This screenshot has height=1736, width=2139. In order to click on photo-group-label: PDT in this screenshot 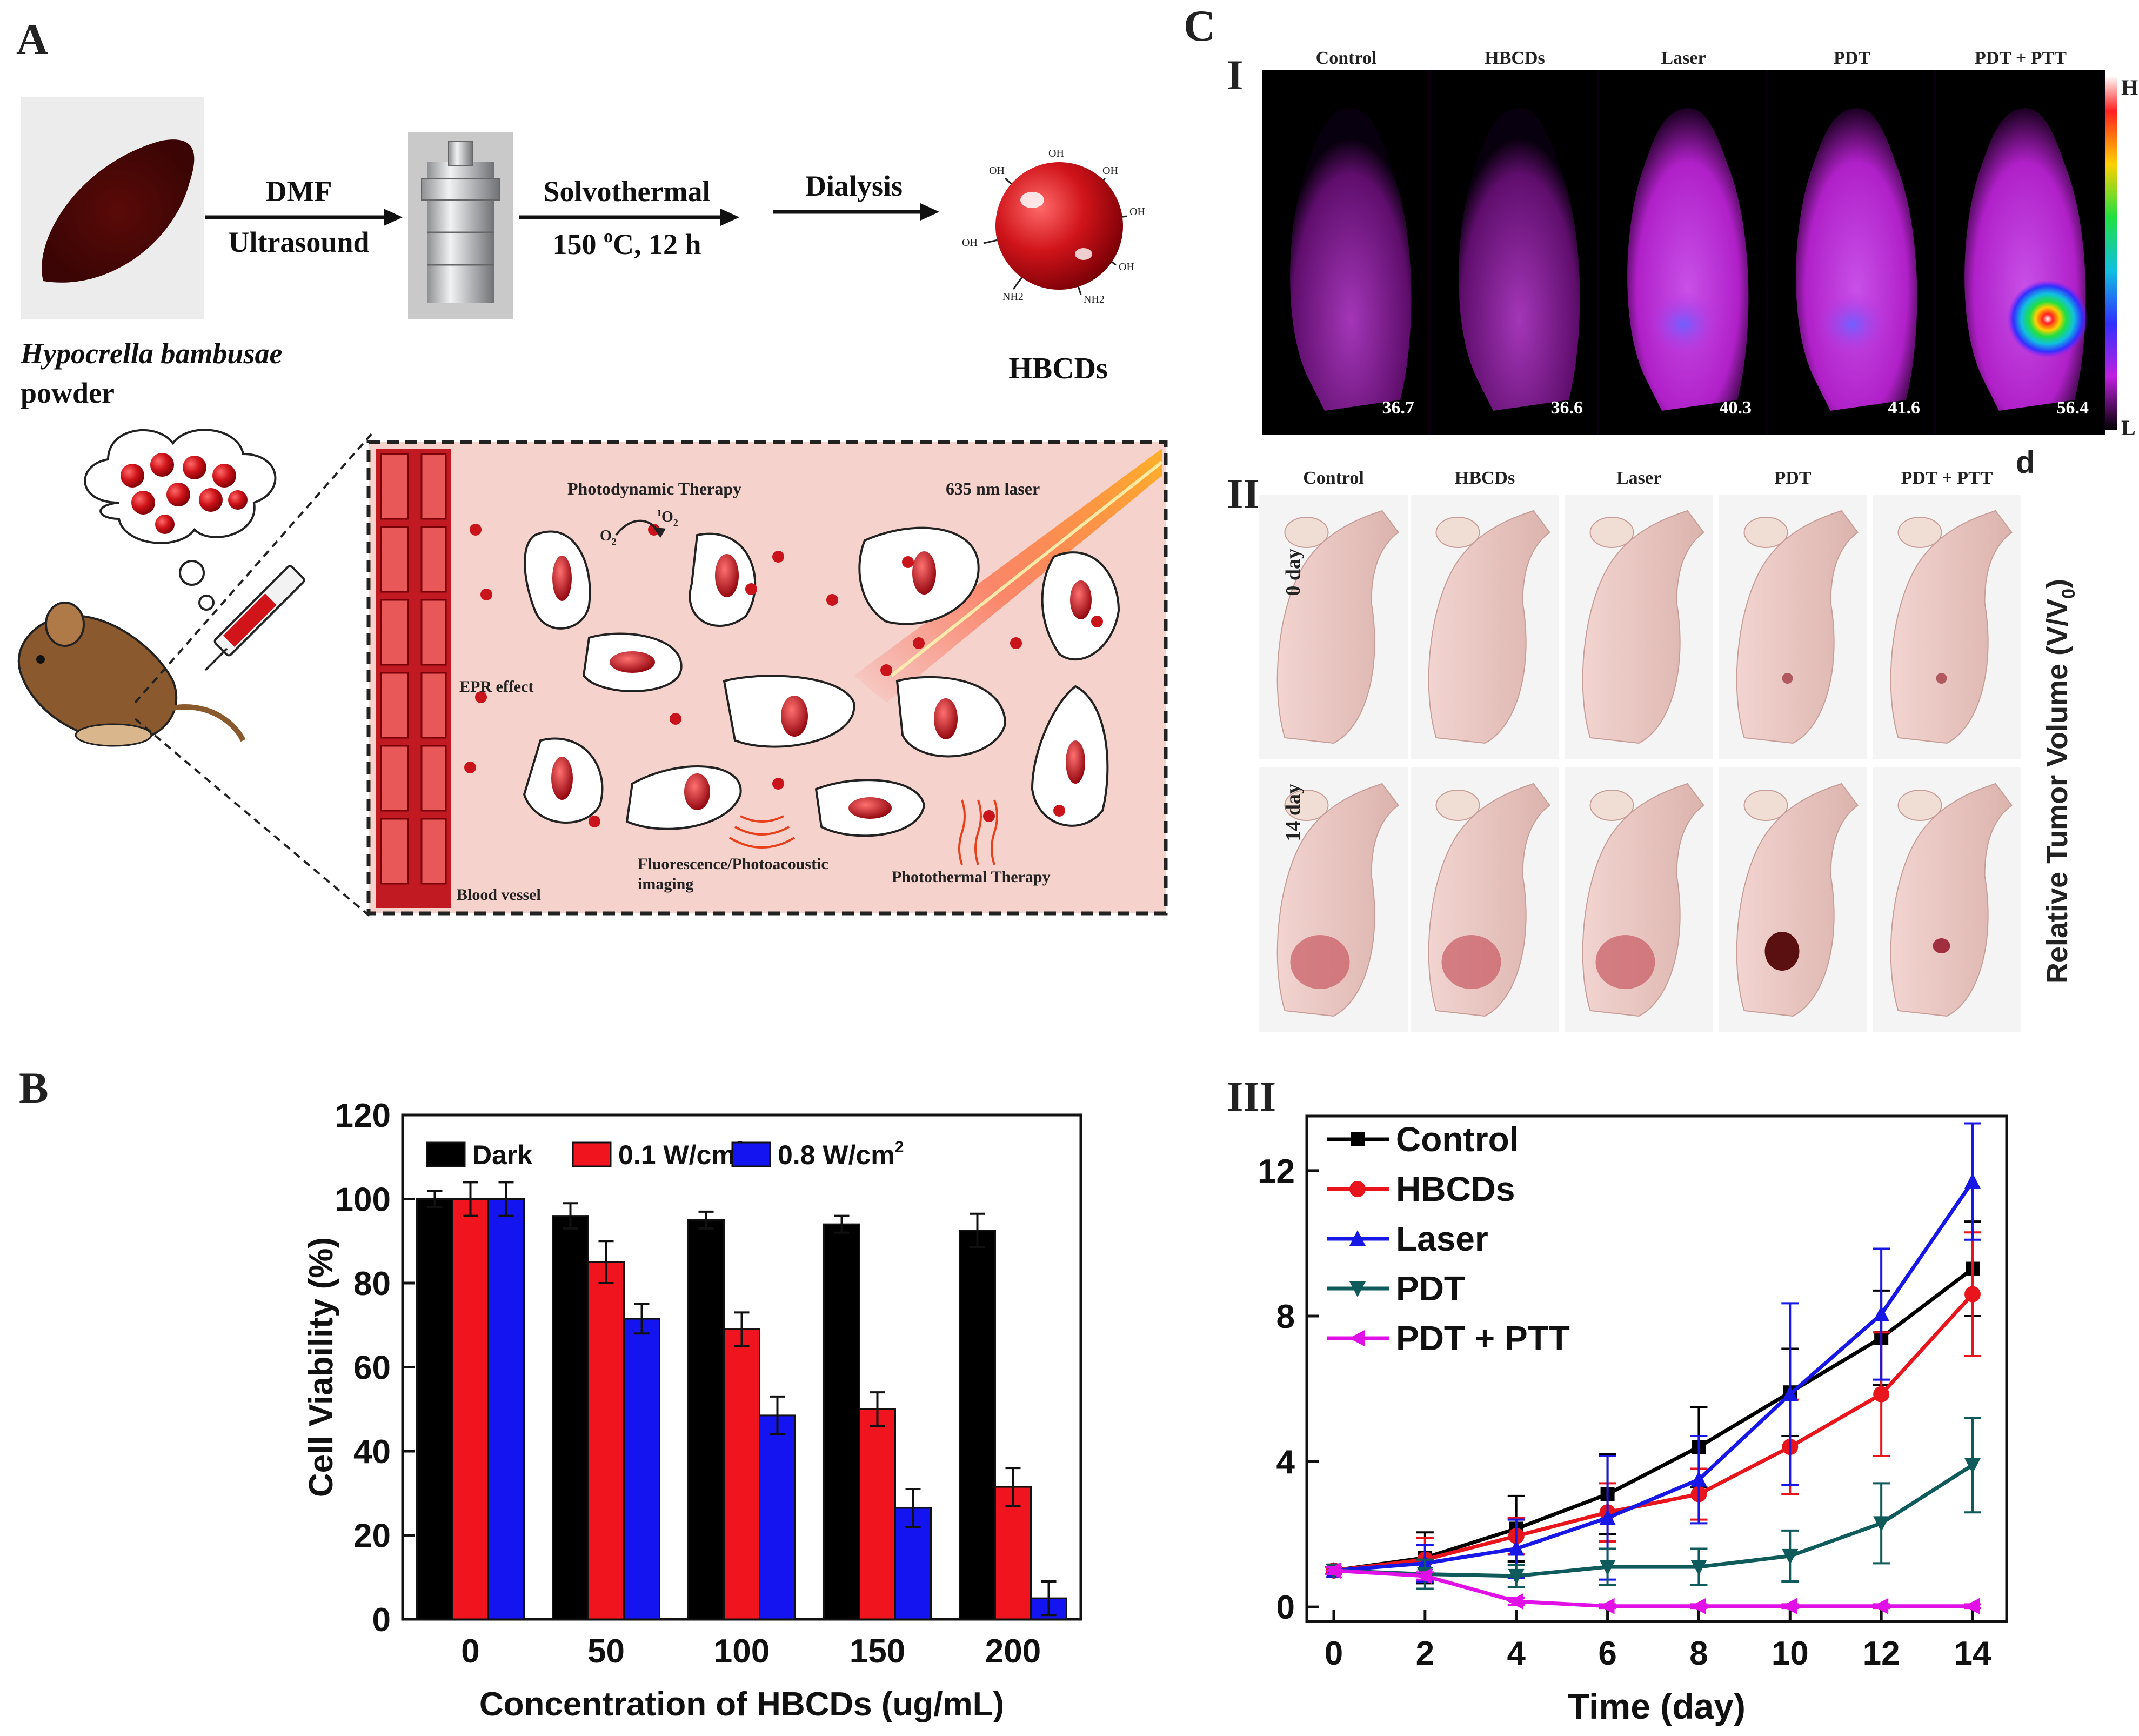, I will do `click(1793, 478)`.